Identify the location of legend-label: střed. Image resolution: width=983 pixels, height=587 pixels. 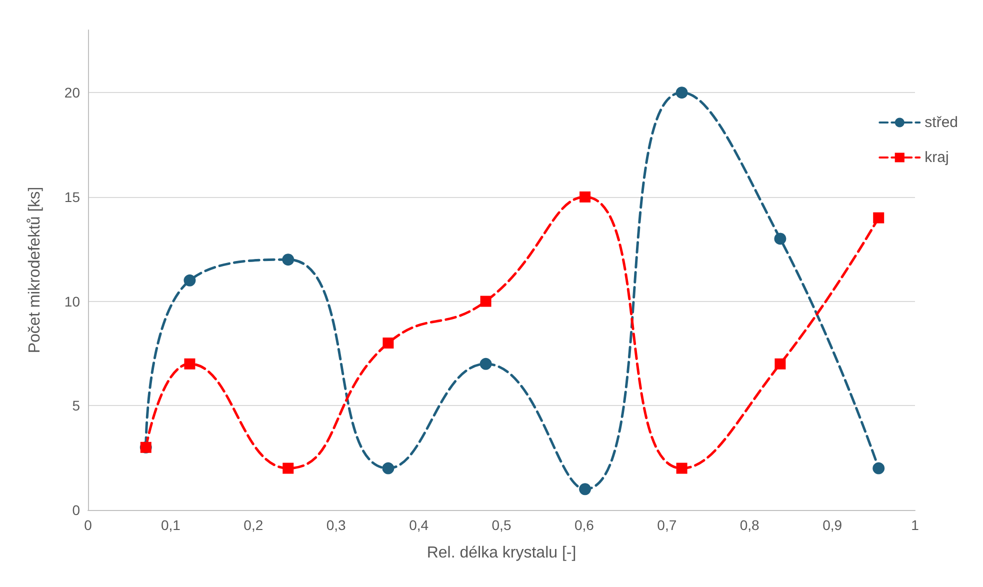
(941, 122).